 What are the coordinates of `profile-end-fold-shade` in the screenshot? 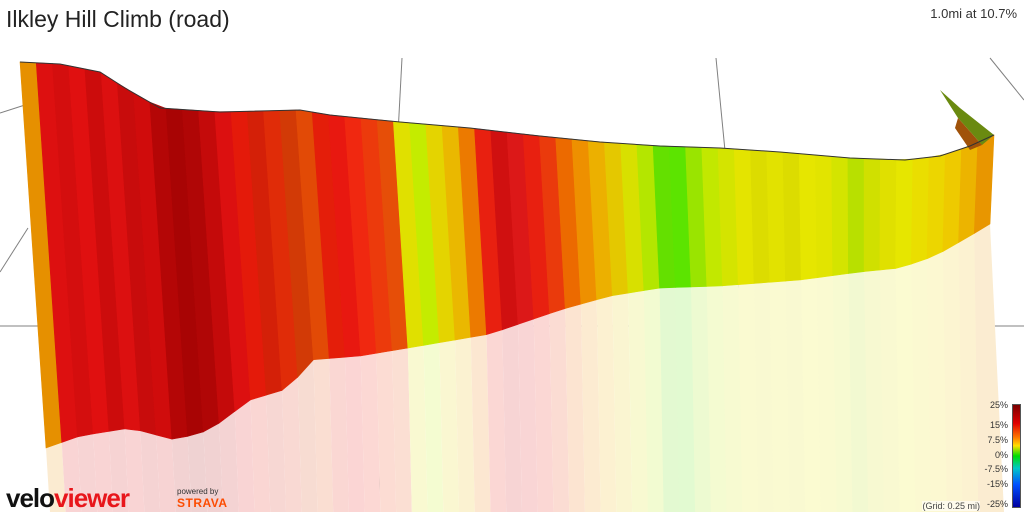 It's located at (968, 134).